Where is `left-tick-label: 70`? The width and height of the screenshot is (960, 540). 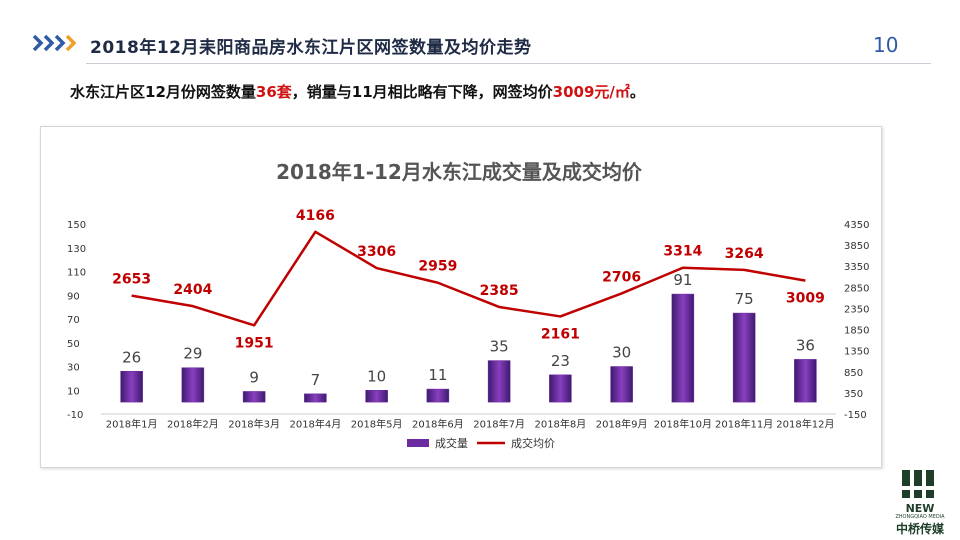 left-tick-label: 70 is located at coordinates (73, 320).